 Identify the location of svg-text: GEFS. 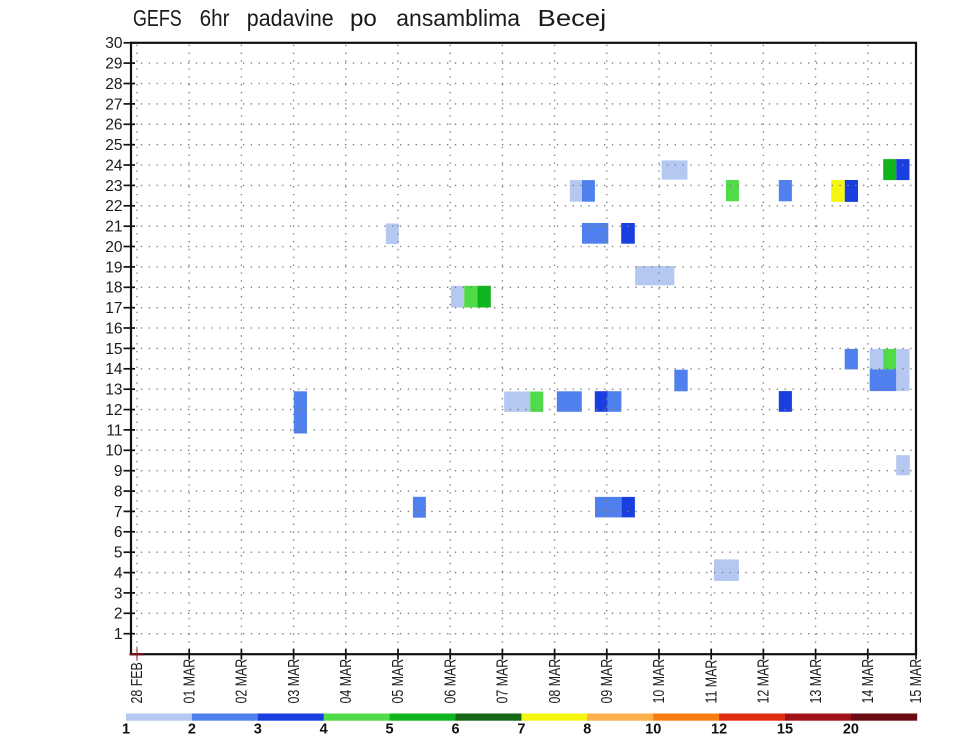
(157, 19).